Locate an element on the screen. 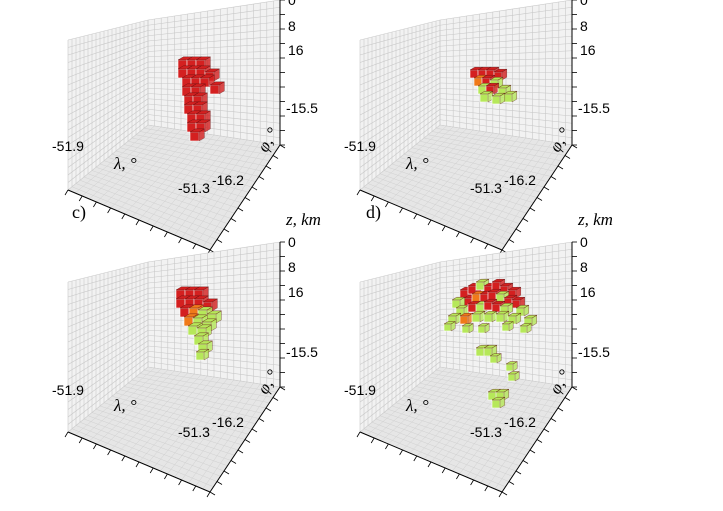 This screenshot has width=723, height=511. z-tick-0: 0 is located at coordinates (584, 4).